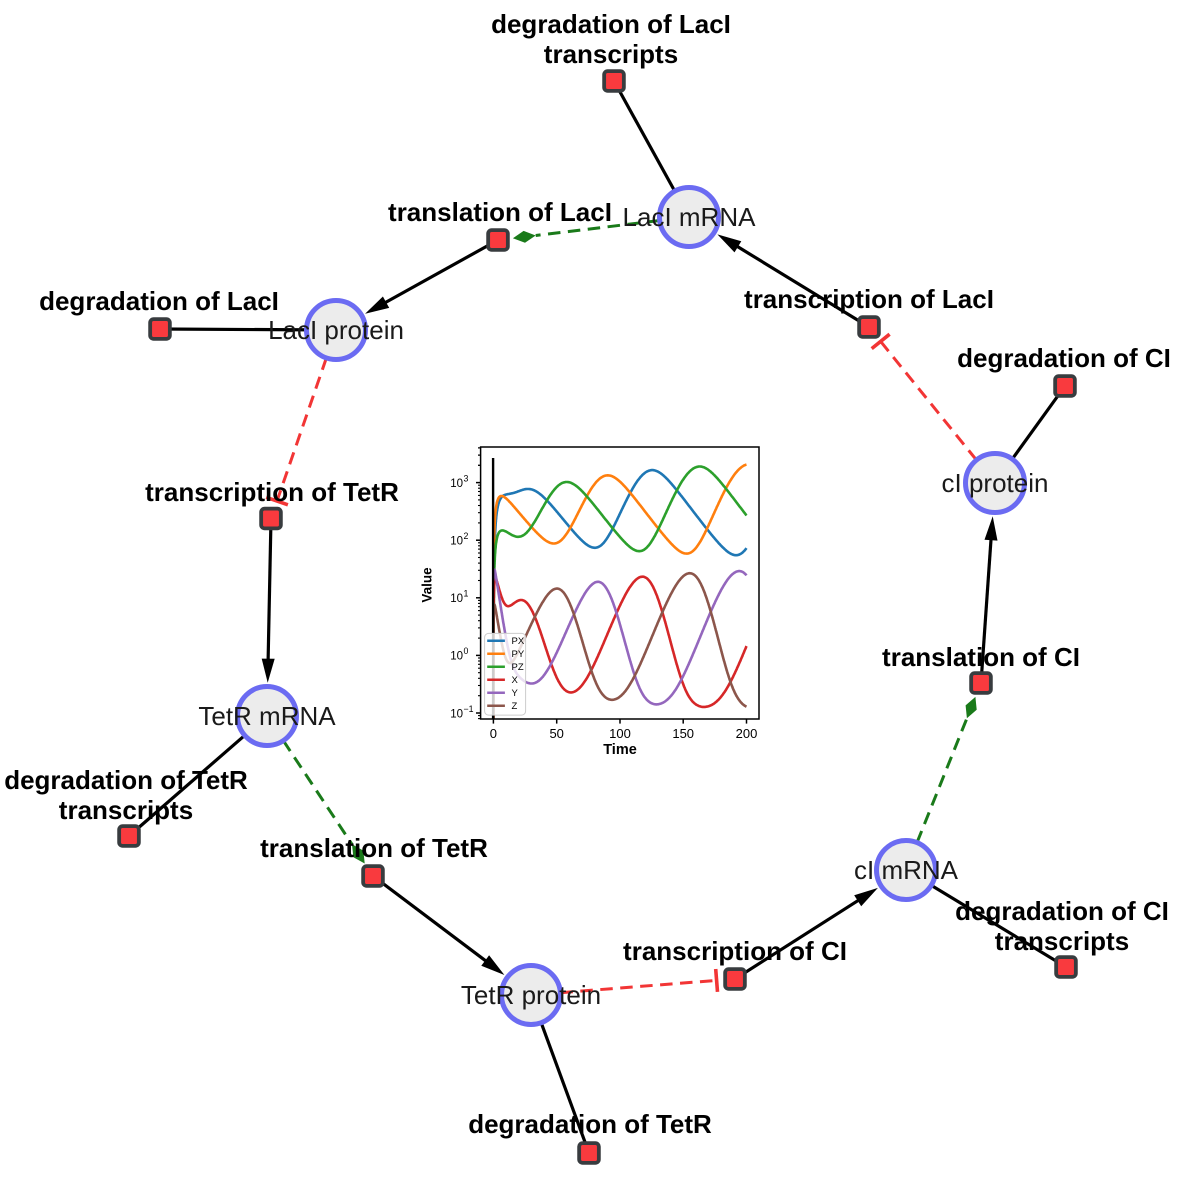 The height and width of the screenshot is (1200, 1189). I want to click on svg-text: TetR protein, so click(531, 995).